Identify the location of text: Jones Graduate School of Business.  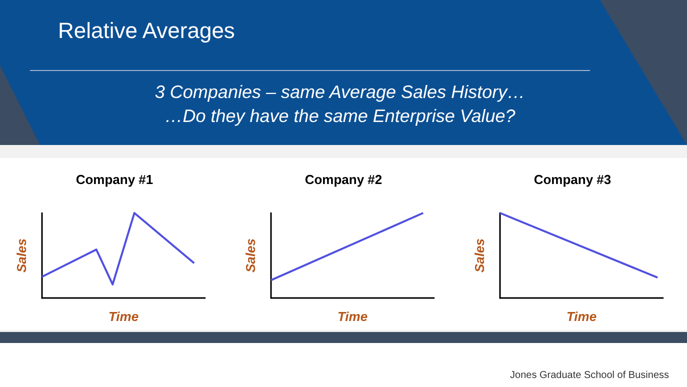
(589, 375).